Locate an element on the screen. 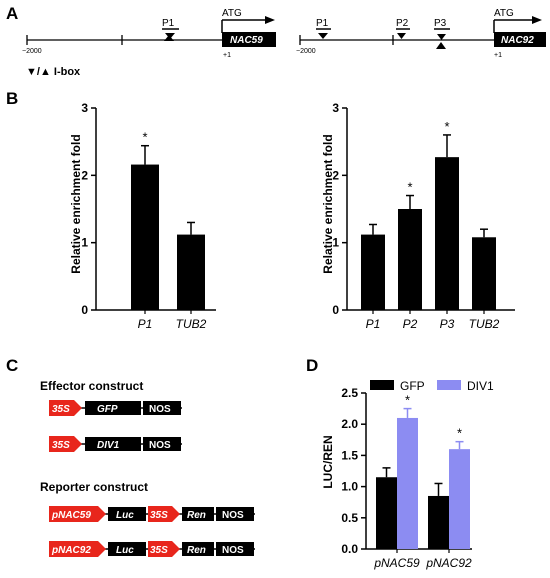 The width and height of the screenshot is (550, 578). panel-label-c: C is located at coordinates (12, 365).